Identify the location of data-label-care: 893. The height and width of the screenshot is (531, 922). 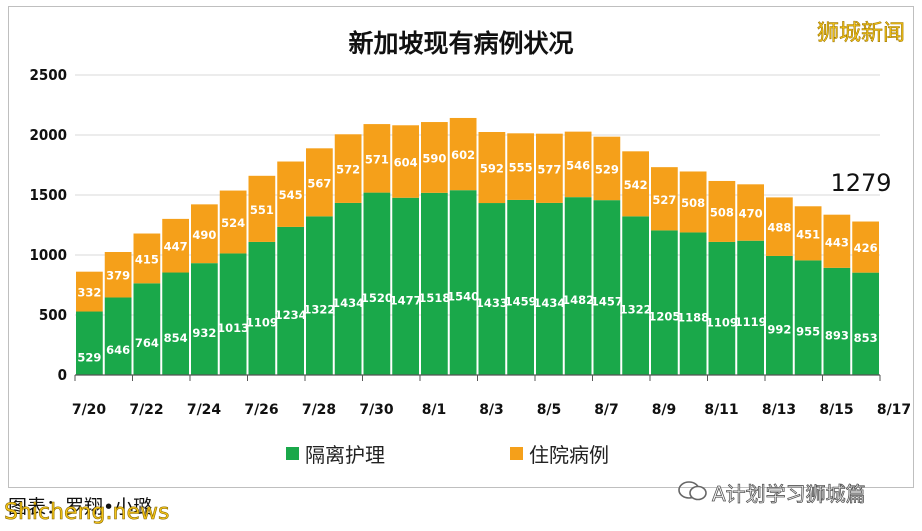
(837, 335).